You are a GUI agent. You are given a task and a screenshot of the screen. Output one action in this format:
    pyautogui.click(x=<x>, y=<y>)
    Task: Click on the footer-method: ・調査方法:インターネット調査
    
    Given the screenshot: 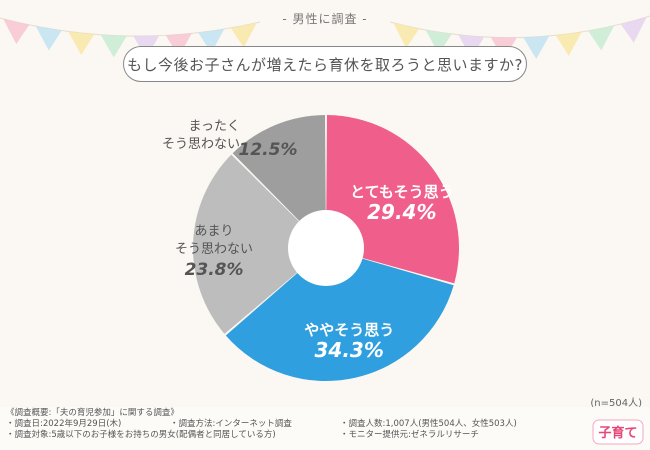 What is the action you would take?
    pyautogui.click(x=231, y=424)
    